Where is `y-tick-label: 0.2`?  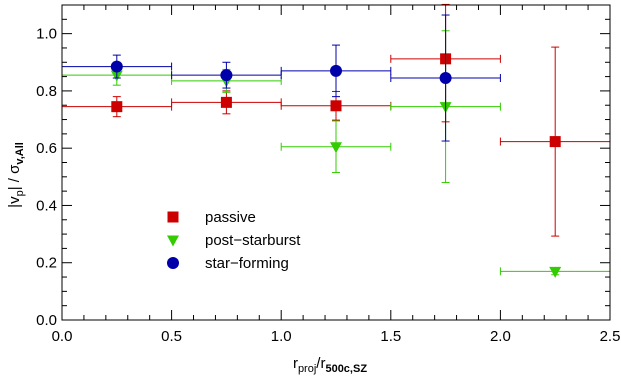 y-tick-label: 0.2 is located at coordinates (46, 263).